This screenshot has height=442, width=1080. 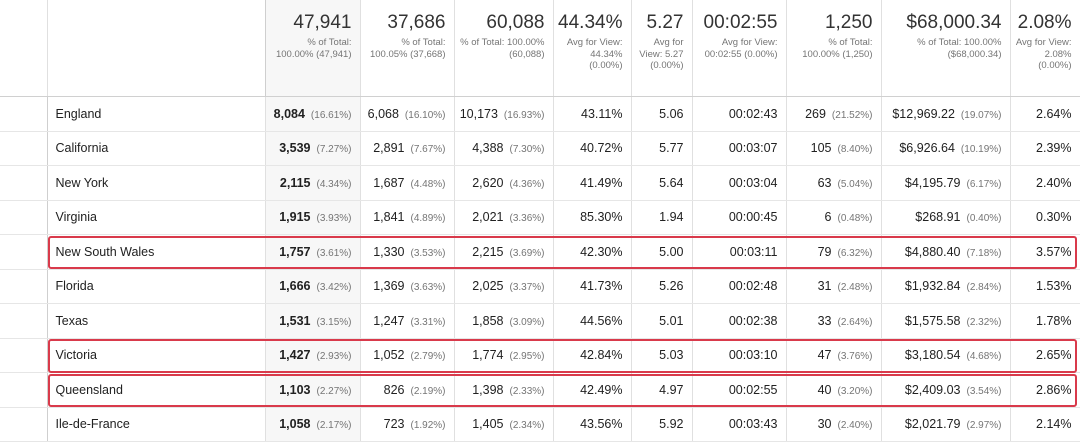 What do you see at coordinates (662, 424) in the screenshot?
I see `pages-per-session-cell: 5.92` at bounding box center [662, 424].